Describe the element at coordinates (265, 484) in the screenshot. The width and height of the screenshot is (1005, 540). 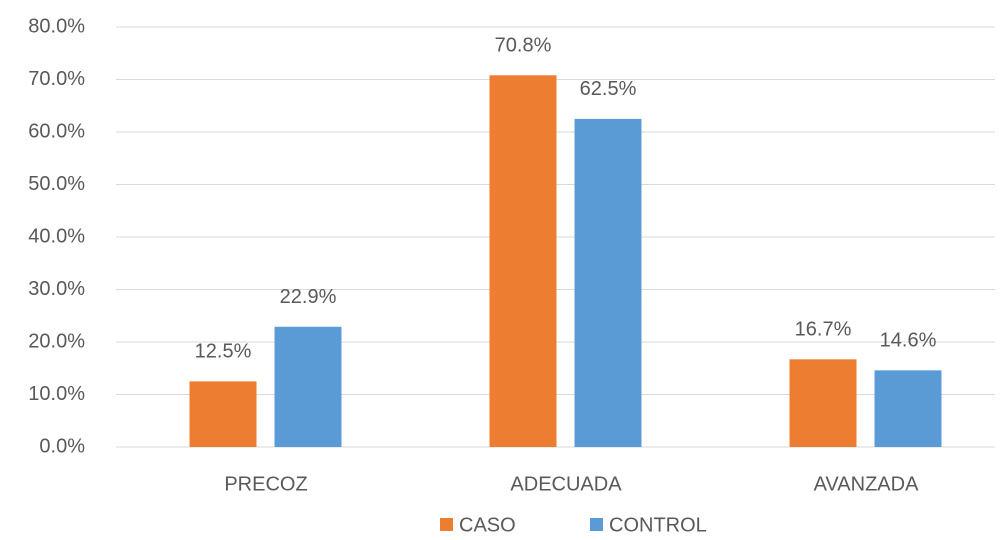
I see `x-tick-label: PRECOZ` at that location.